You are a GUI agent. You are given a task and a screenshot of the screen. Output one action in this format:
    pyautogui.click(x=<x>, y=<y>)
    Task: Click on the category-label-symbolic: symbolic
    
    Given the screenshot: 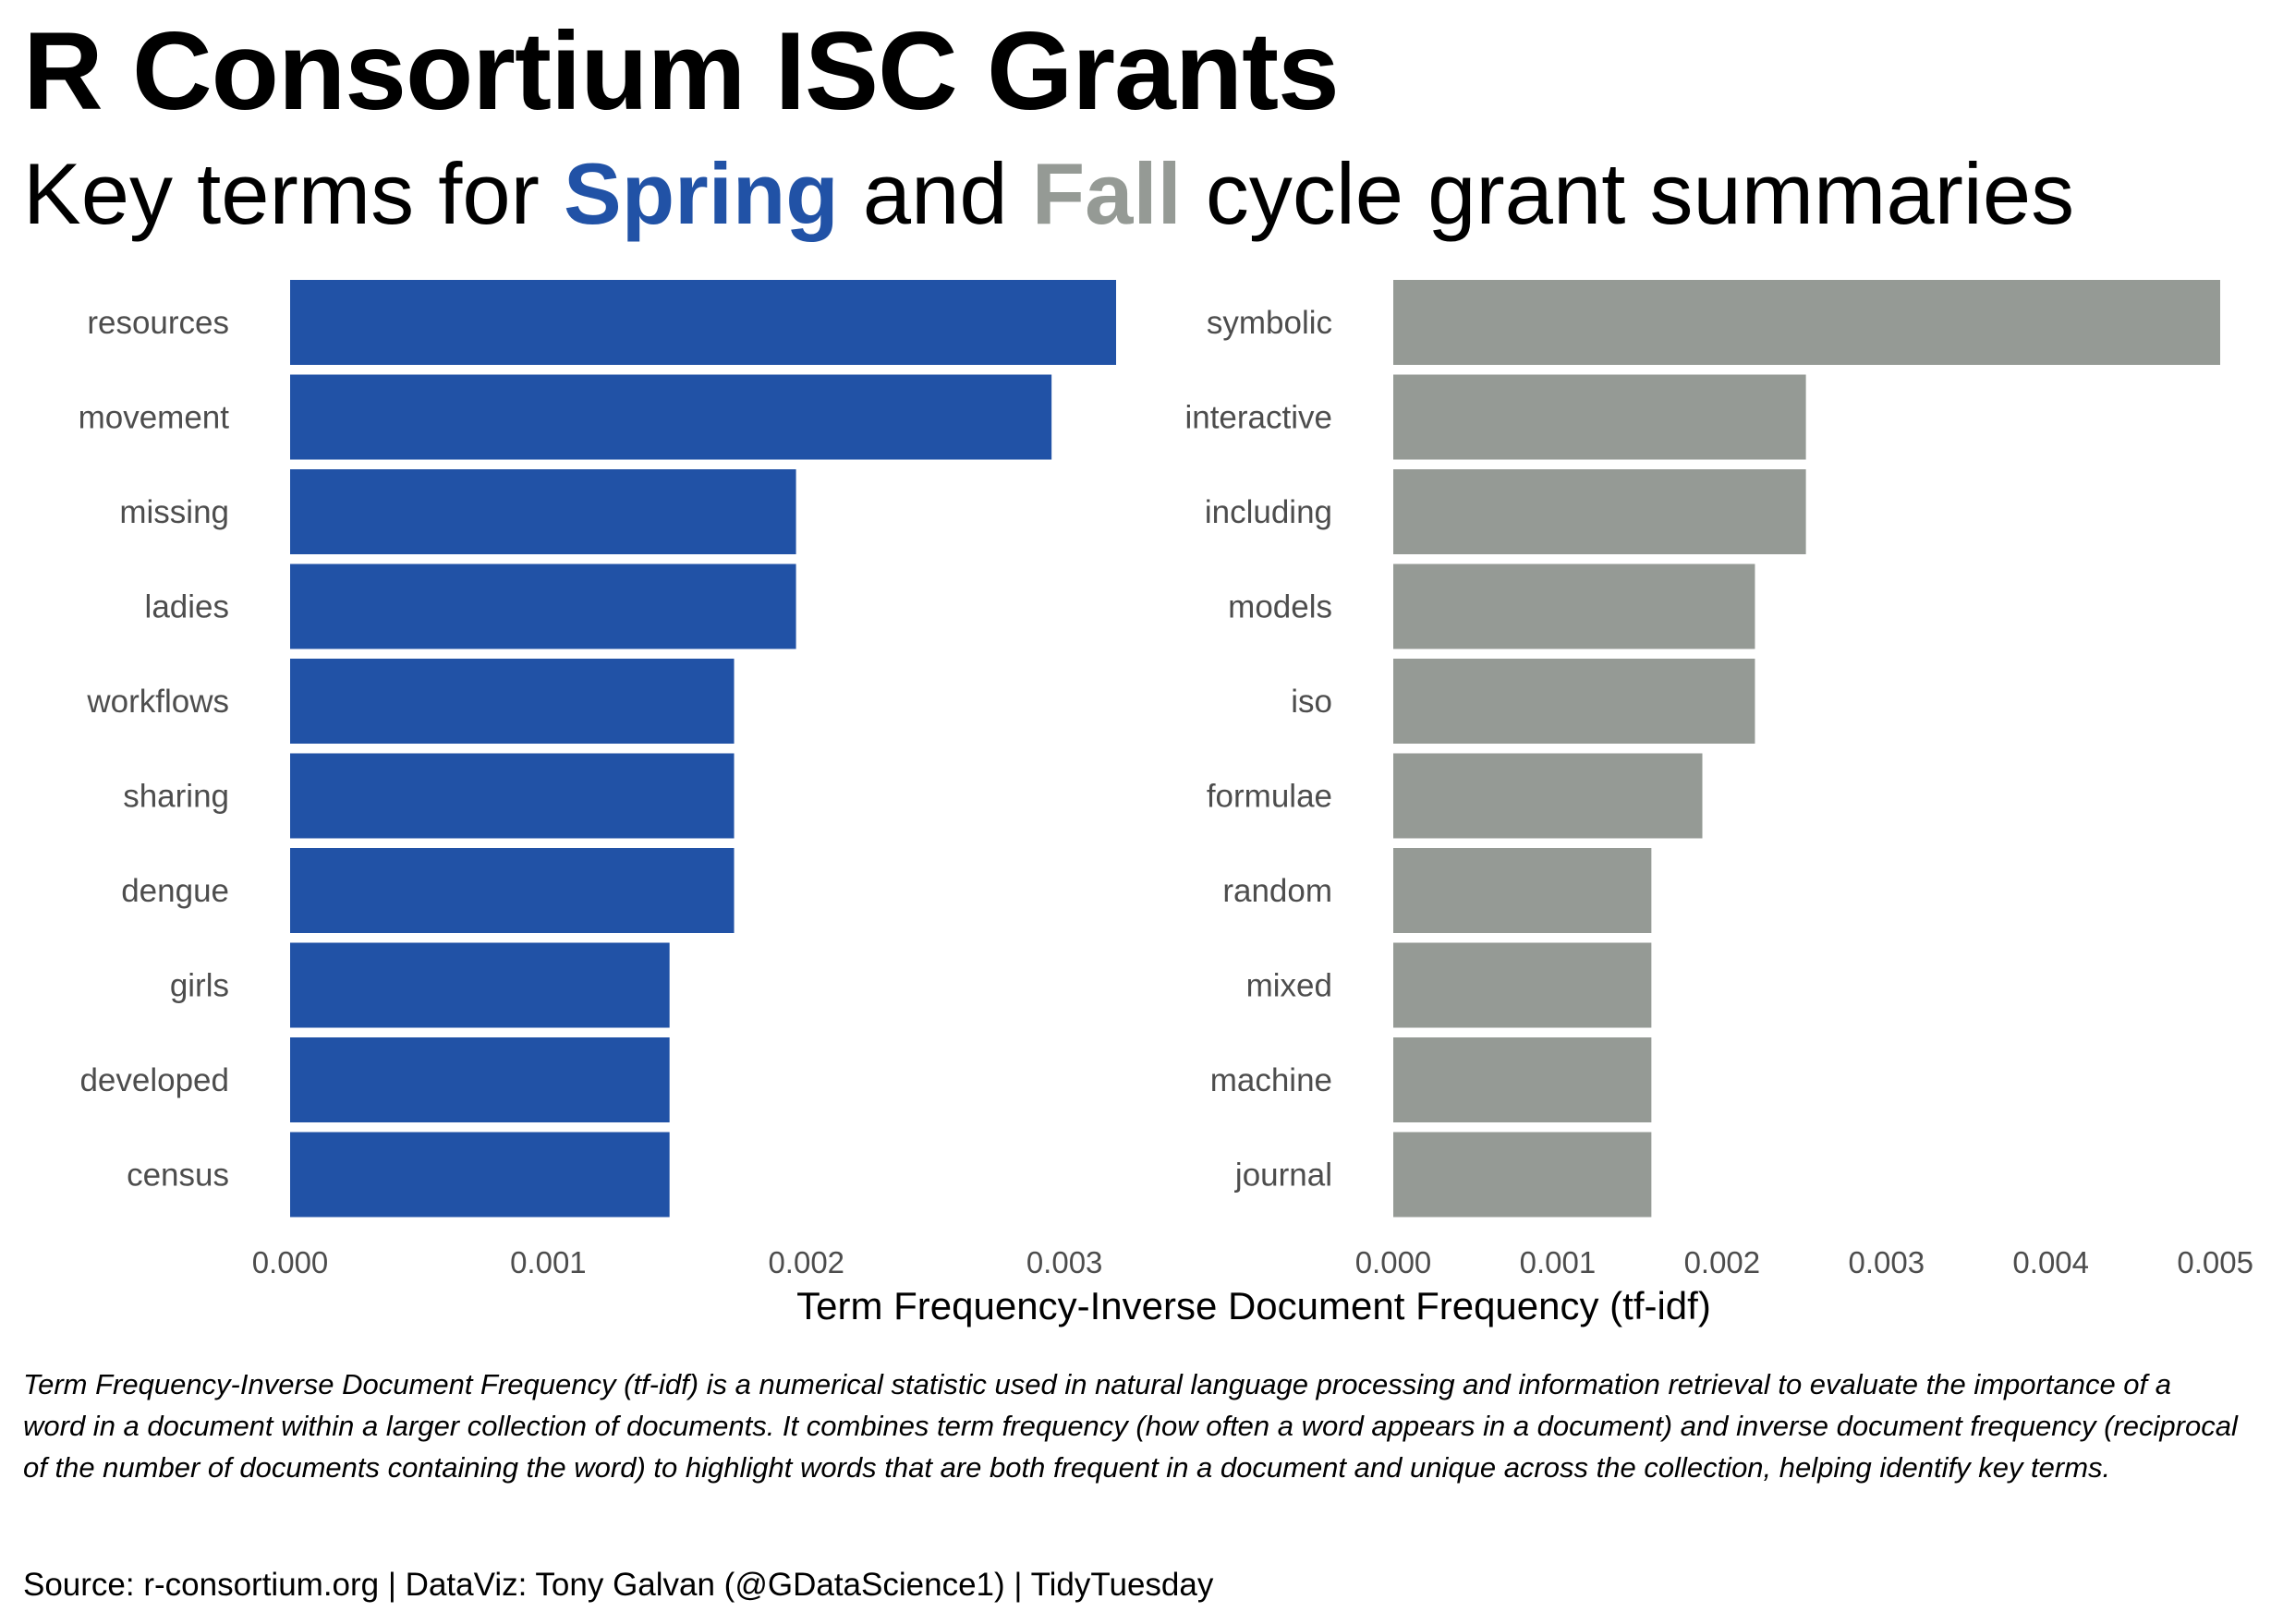 What is the action you would take?
    pyautogui.click(x=1270, y=323)
    